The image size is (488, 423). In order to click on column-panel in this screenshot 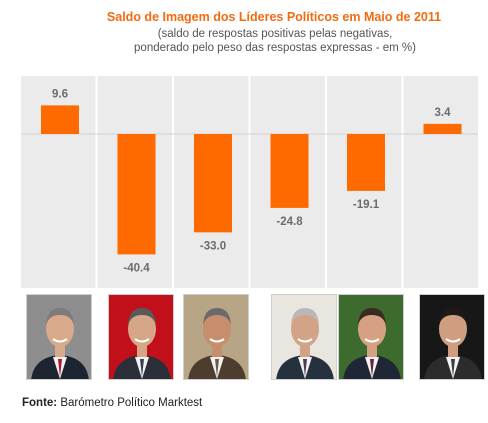, I will do `click(440, 182)`.